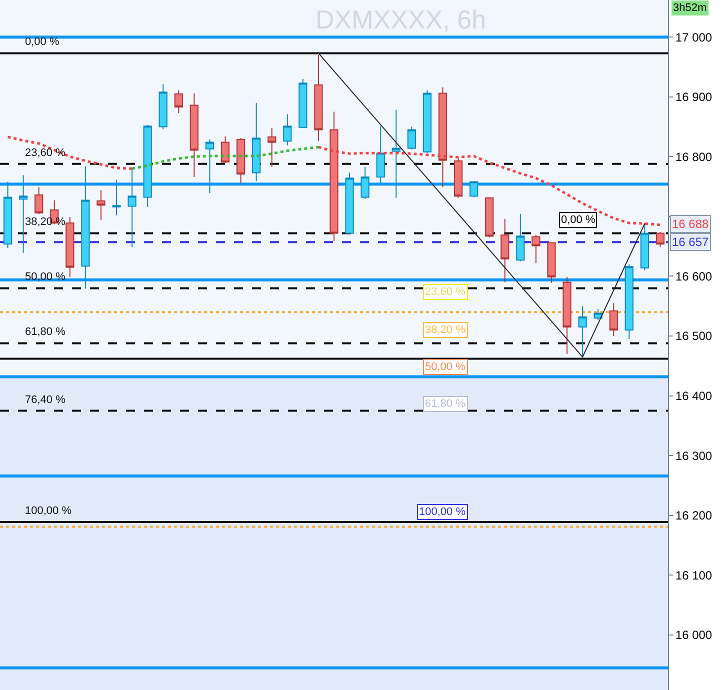  I want to click on y-tick-label: 16 400, so click(693, 396).